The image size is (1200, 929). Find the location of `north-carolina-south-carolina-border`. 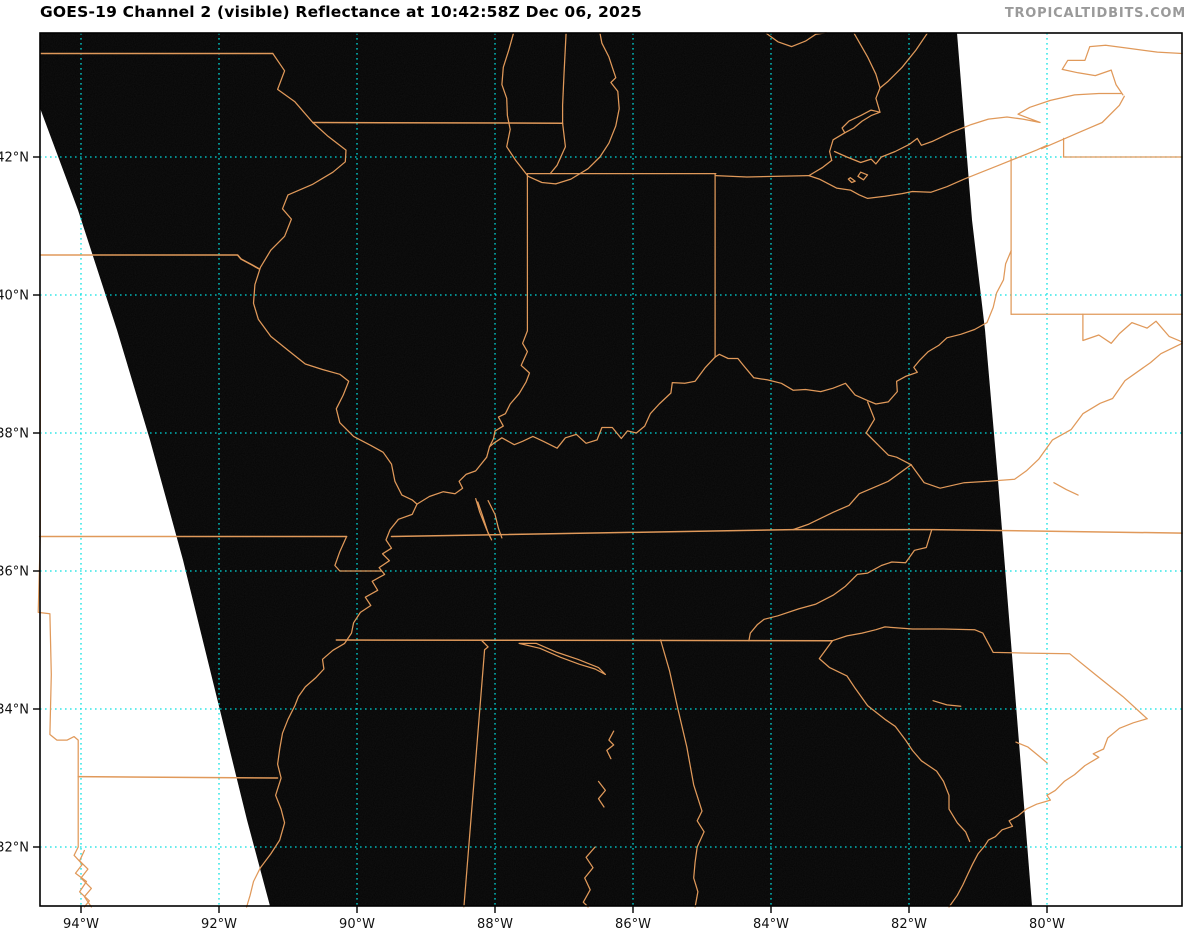

north-carolina-south-carolina-border is located at coordinates (989, 673).